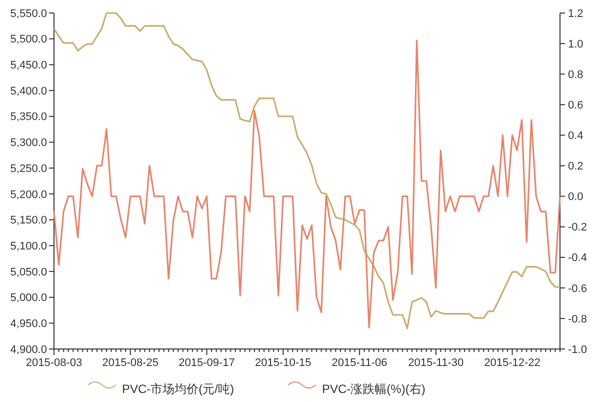  I want to click on y-tick-label: 5,400.0, so click(28, 91).